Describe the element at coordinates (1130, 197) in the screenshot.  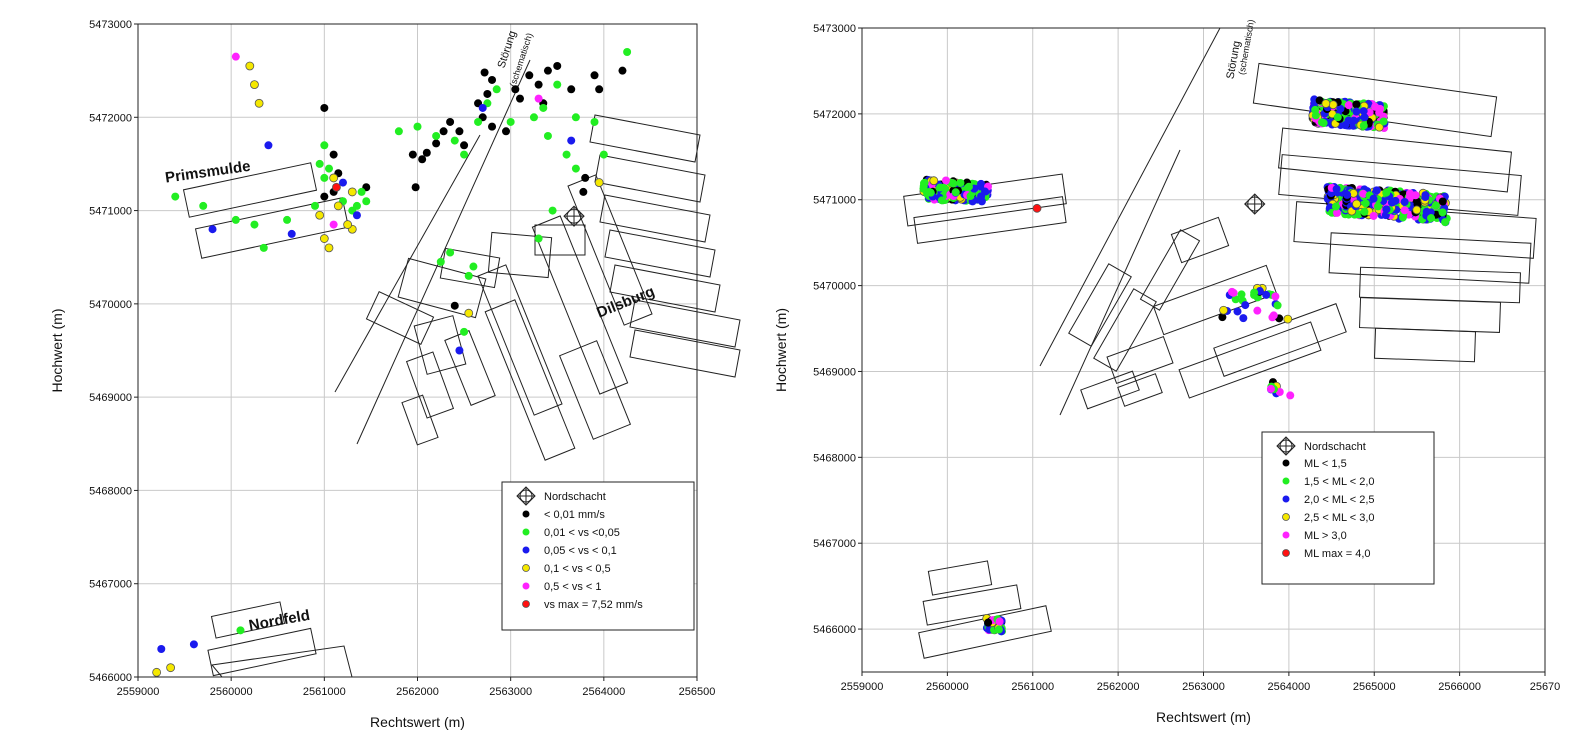
I see `fault-line` at that location.